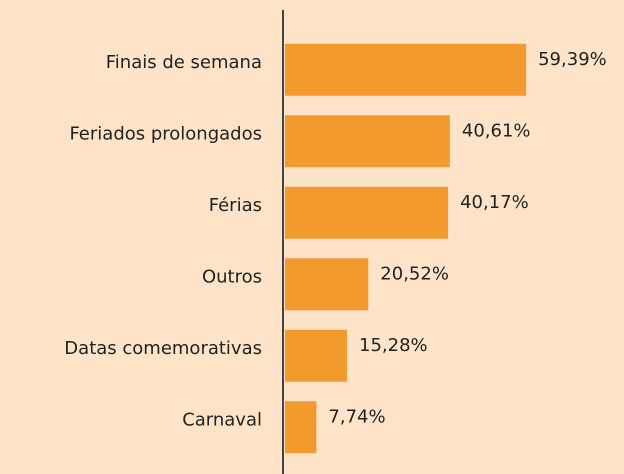  What do you see at coordinates (496, 130) in the screenshot?
I see `value-label: 40,61%` at bounding box center [496, 130].